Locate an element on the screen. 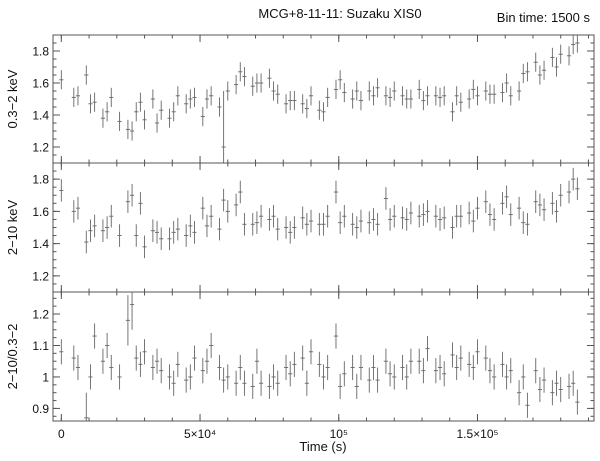 This screenshot has width=600, height=461. x-axis-label: Time (s) is located at coordinates (322, 446).